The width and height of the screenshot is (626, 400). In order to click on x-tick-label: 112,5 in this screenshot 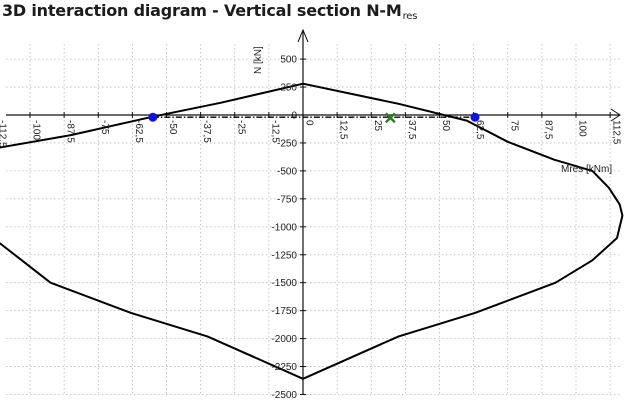, I will do `click(616, 132)`.